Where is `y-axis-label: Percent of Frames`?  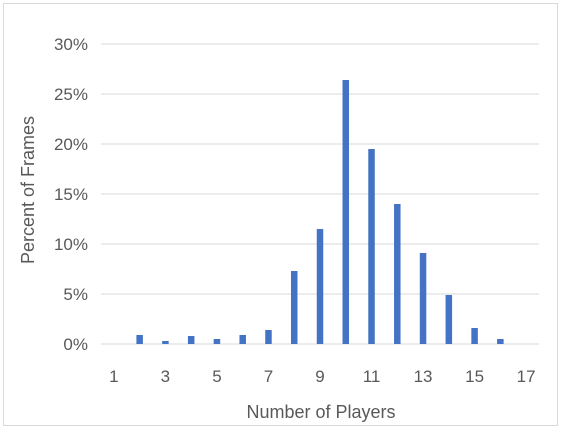 y-axis-label: Percent of Frames is located at coordinates (28, 190).